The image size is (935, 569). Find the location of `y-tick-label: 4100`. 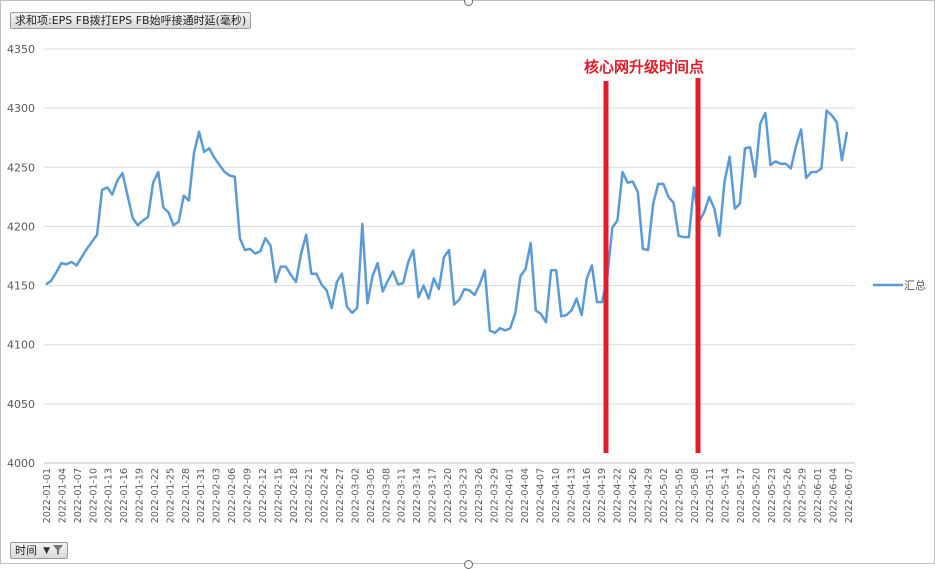

y-tick-label: 4100 is located at coordinates (21, 345).